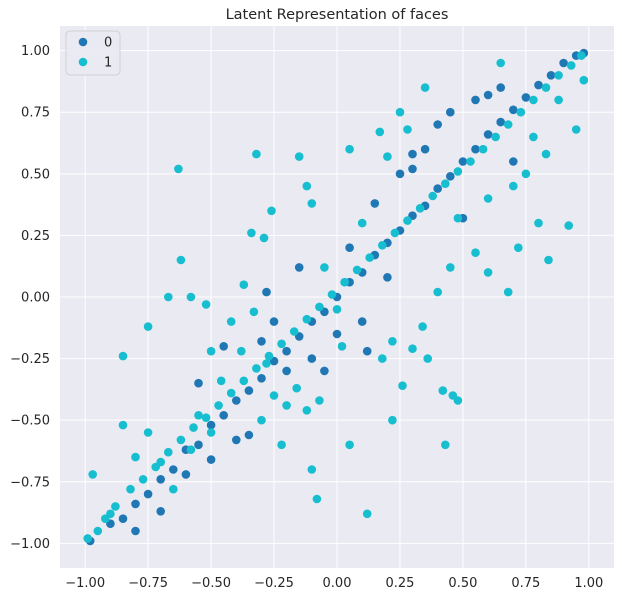  Describe the element at coordinates (35, 236) in the screenshot. I see `y-tick-label: 0.25` at that location.